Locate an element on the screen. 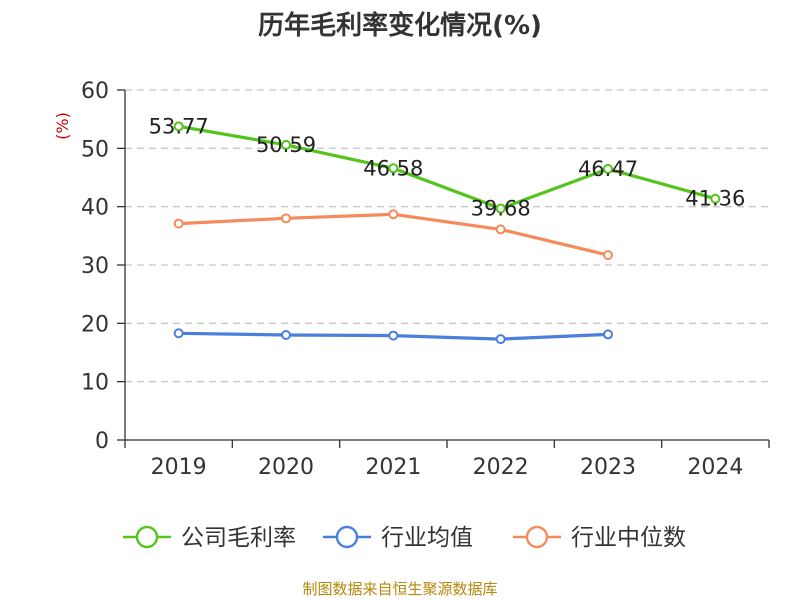  y-axis-unit: (%) is located at coordinates (62, 126).